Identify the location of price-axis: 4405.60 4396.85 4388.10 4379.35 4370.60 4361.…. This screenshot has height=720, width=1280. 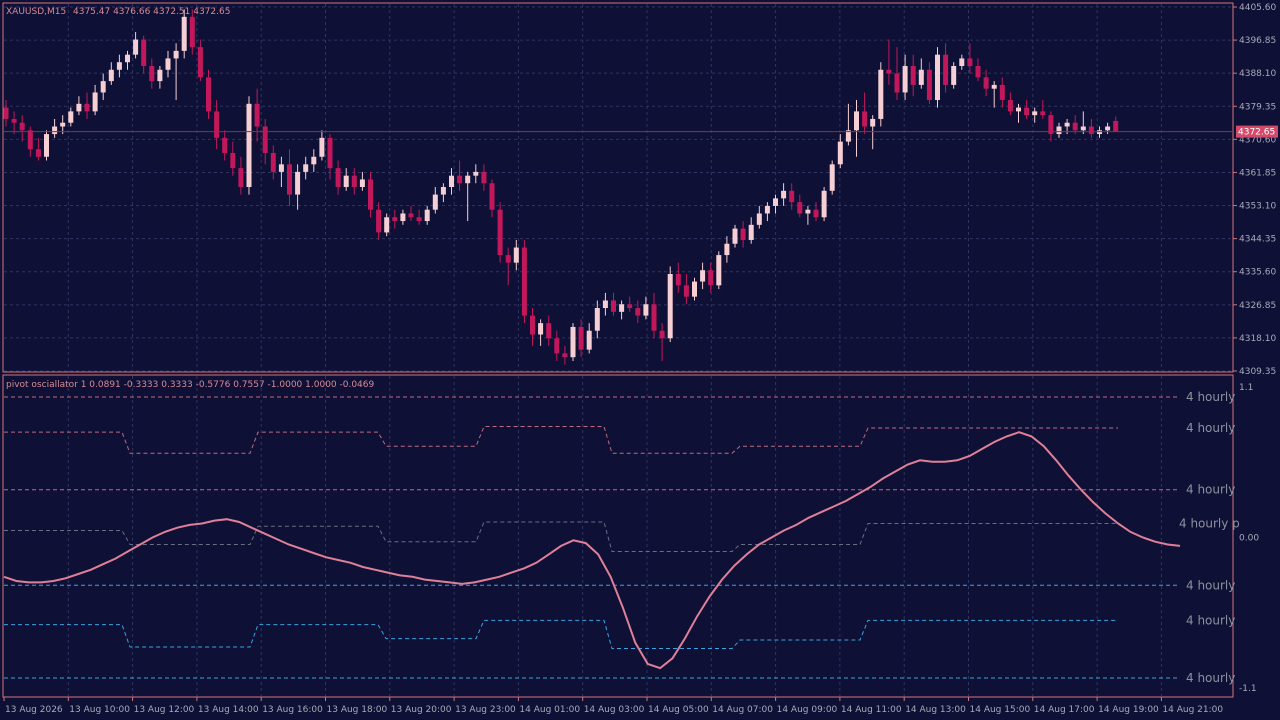
(1254, 190).